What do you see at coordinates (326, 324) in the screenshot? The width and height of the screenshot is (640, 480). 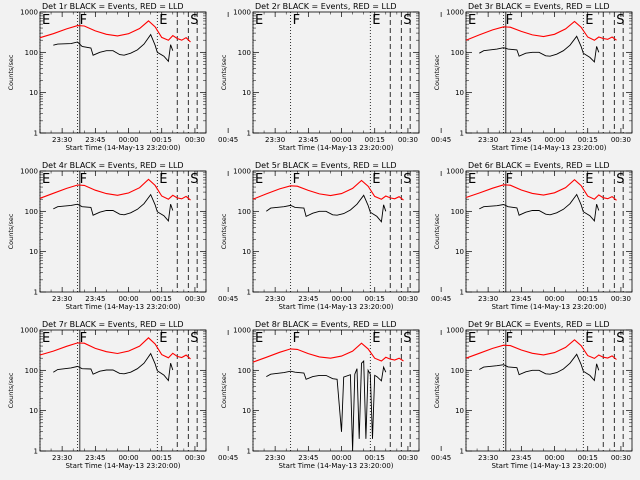 I see `chart-title: Det 8r BLACK = Events, RED = LLD` at bounding box center [326, 324].